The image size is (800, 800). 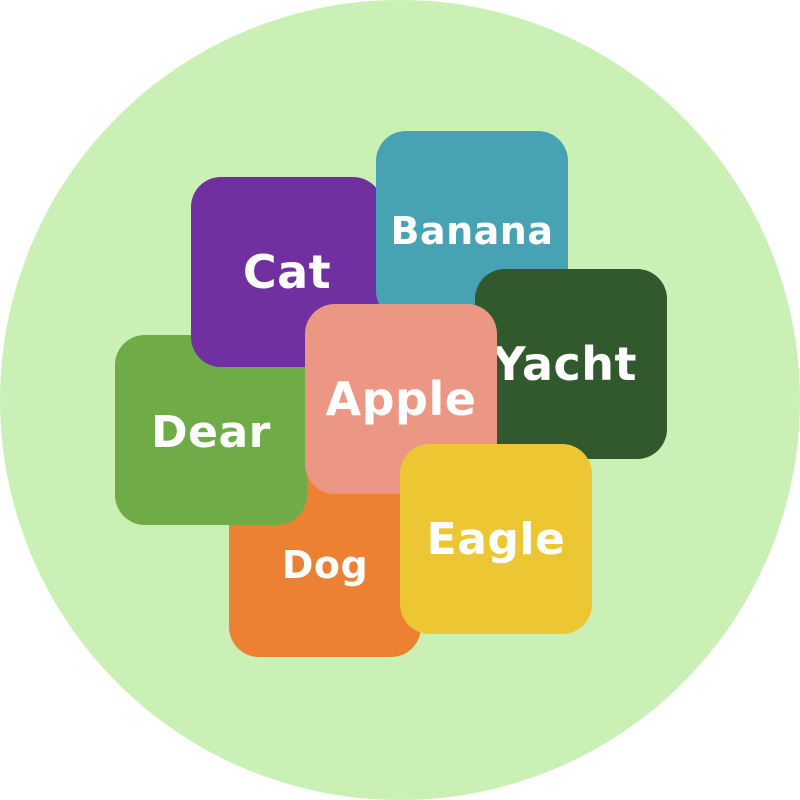 I want to click on tile-eagle: Eagle, so click(x=496, y=539).